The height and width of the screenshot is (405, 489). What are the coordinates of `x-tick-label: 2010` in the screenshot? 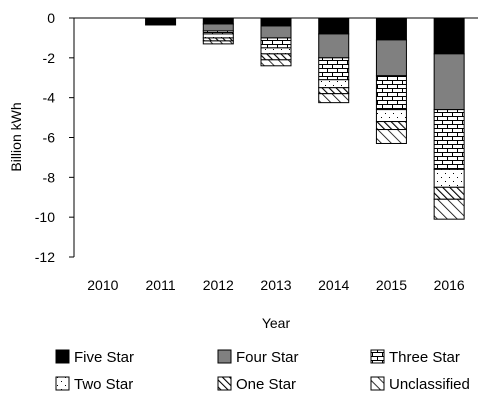 It's located at (102, 285).